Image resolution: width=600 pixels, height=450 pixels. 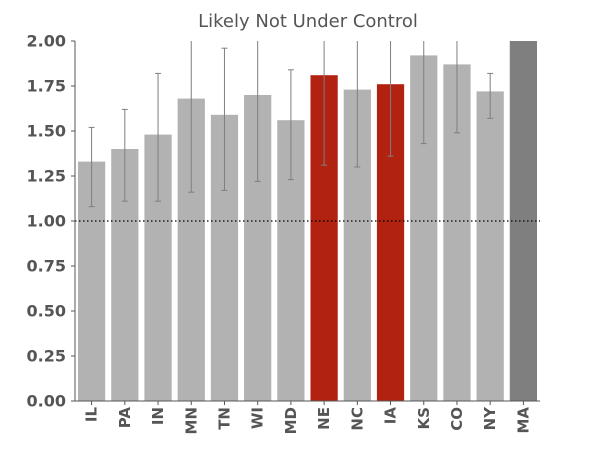 I want to click on y-tick-label: 1.00, so click(x=46, y=221).